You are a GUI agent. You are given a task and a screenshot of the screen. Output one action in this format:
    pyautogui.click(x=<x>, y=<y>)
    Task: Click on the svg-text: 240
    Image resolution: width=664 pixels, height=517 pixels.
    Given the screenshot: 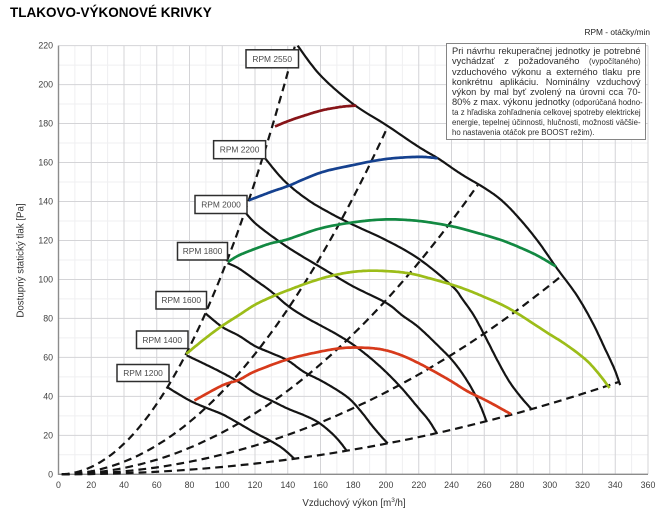 What is the action you would take?
    pyautogui.click(x=451, y=485)
    